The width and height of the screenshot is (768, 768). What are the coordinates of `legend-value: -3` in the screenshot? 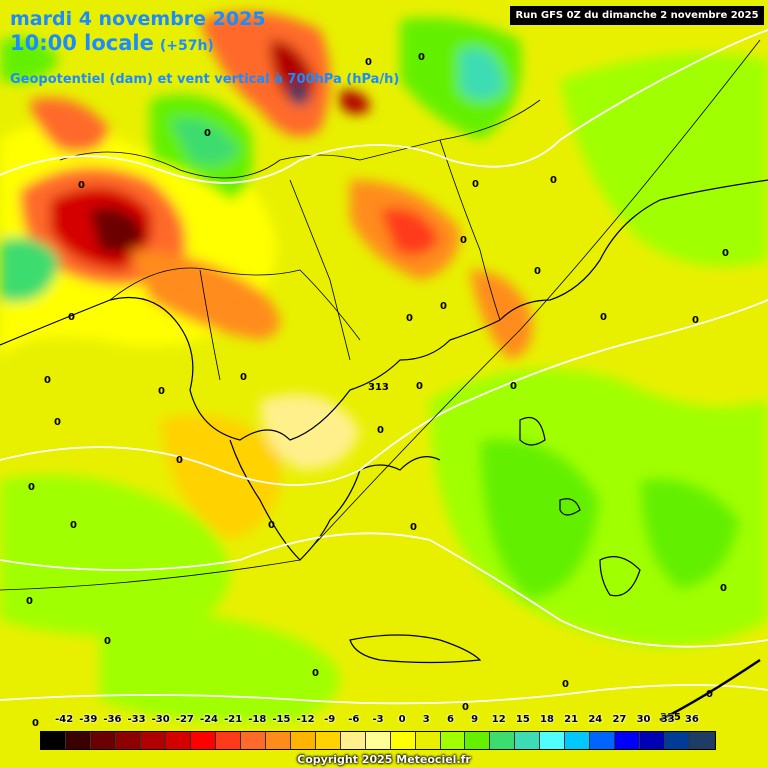 It's located at (378, 719).